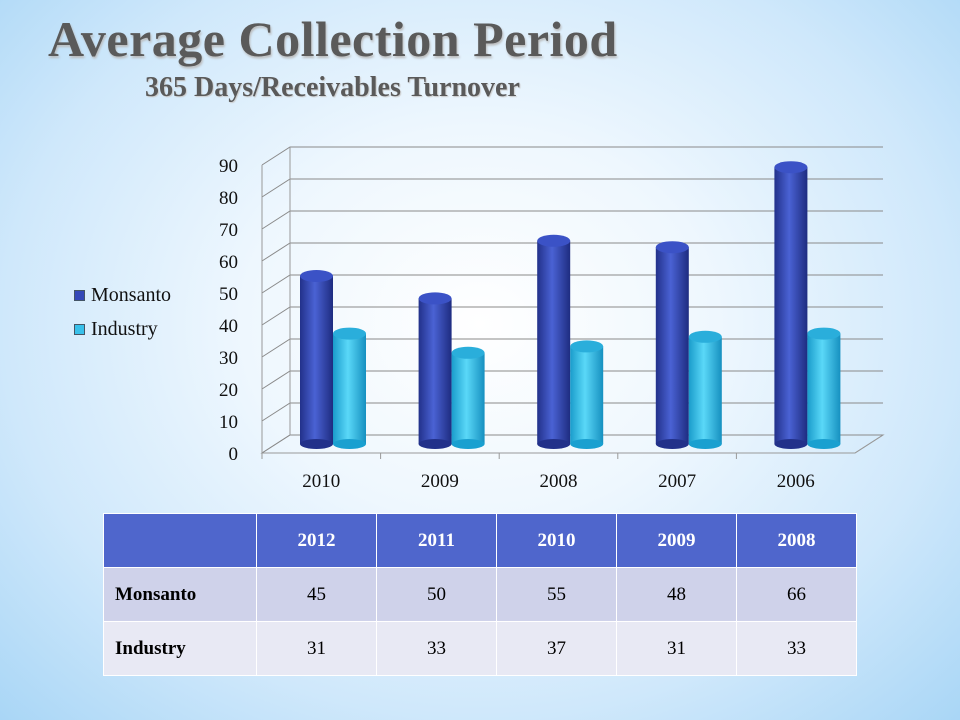 Image resolution: width=960 pixels, height=720 pixels. I want to click on table-cell: 55, so click(556, 594).